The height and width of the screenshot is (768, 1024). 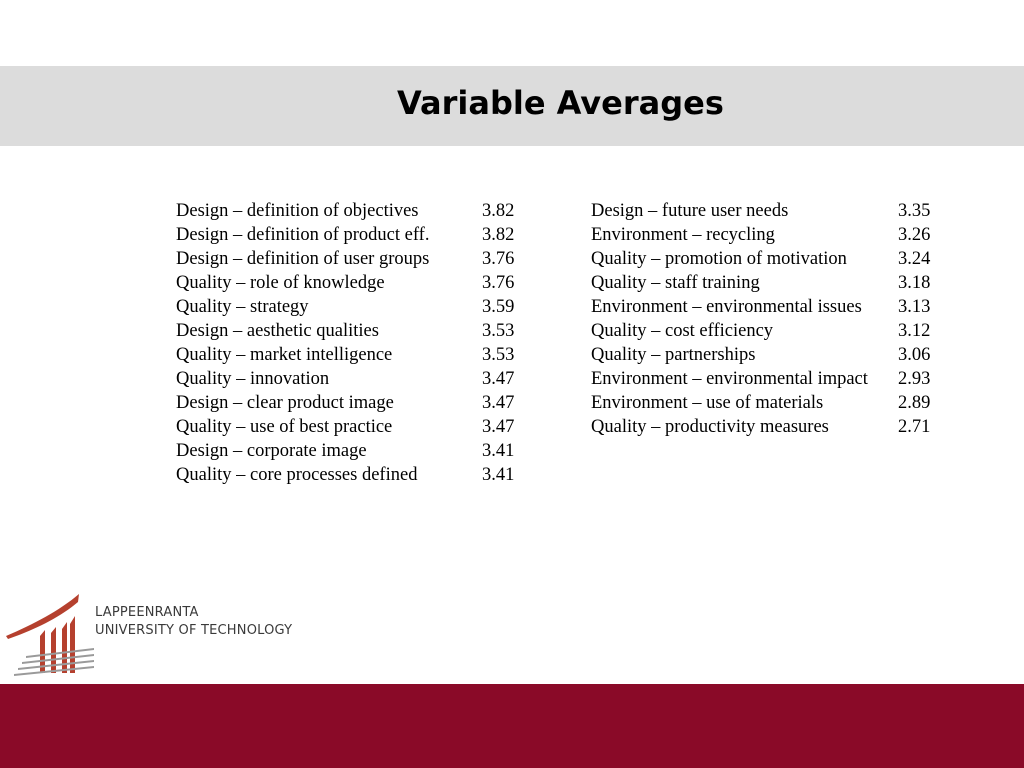 What do you see at coordinates (719, 259) in the screenshot?
I see `variable-label: Quality – promotion of motivation` at bounding box center [719, 259].